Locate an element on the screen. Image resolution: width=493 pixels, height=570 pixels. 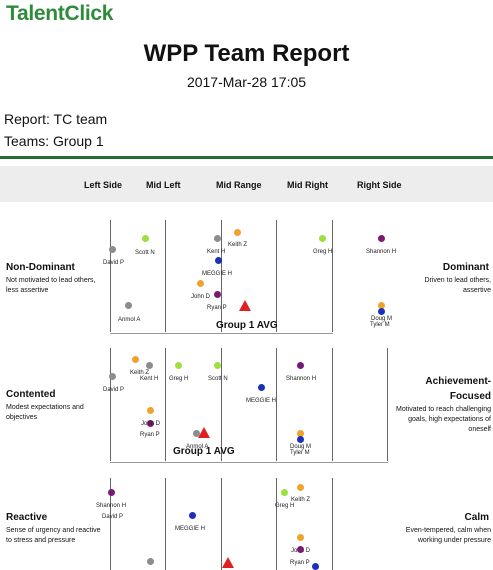
column-left-side: Left Side is located at coordinates (103, 185).